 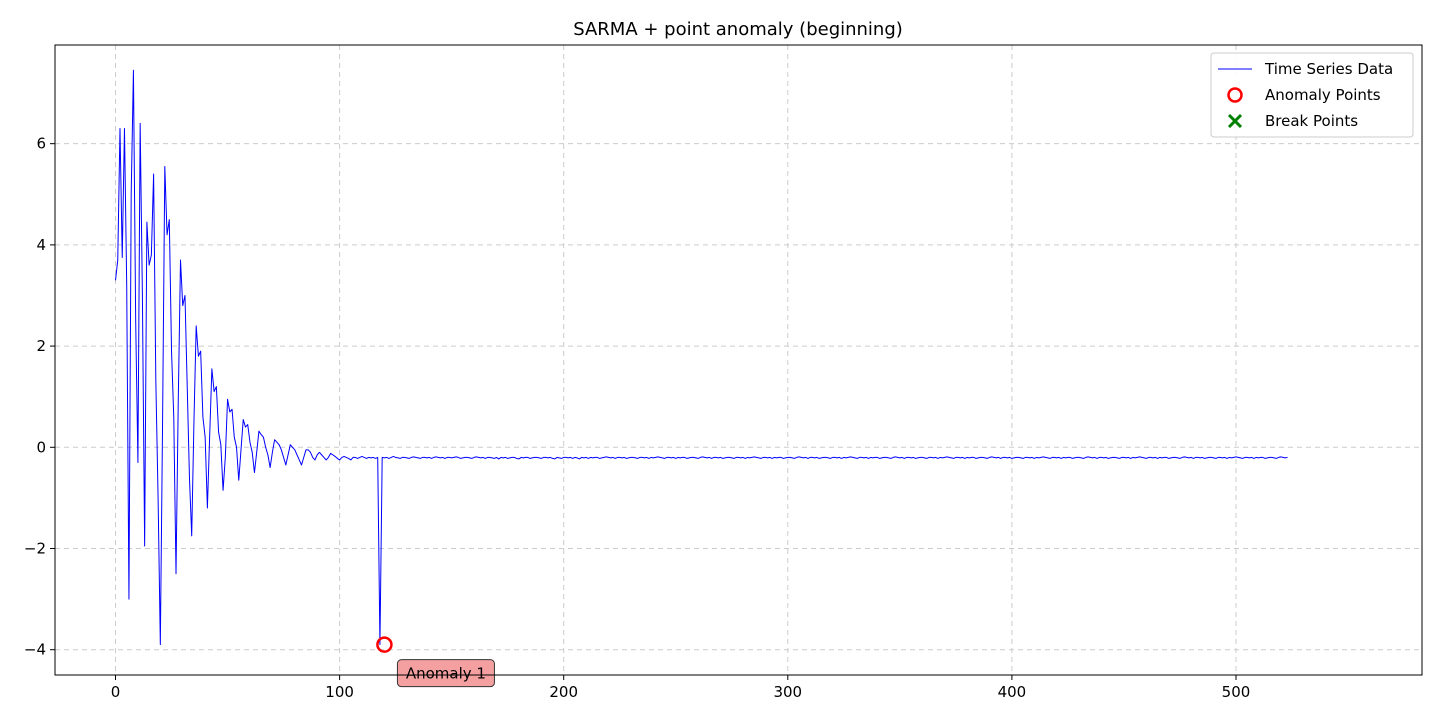 I want to click on anomaly-point, so click(x=384, y=644).